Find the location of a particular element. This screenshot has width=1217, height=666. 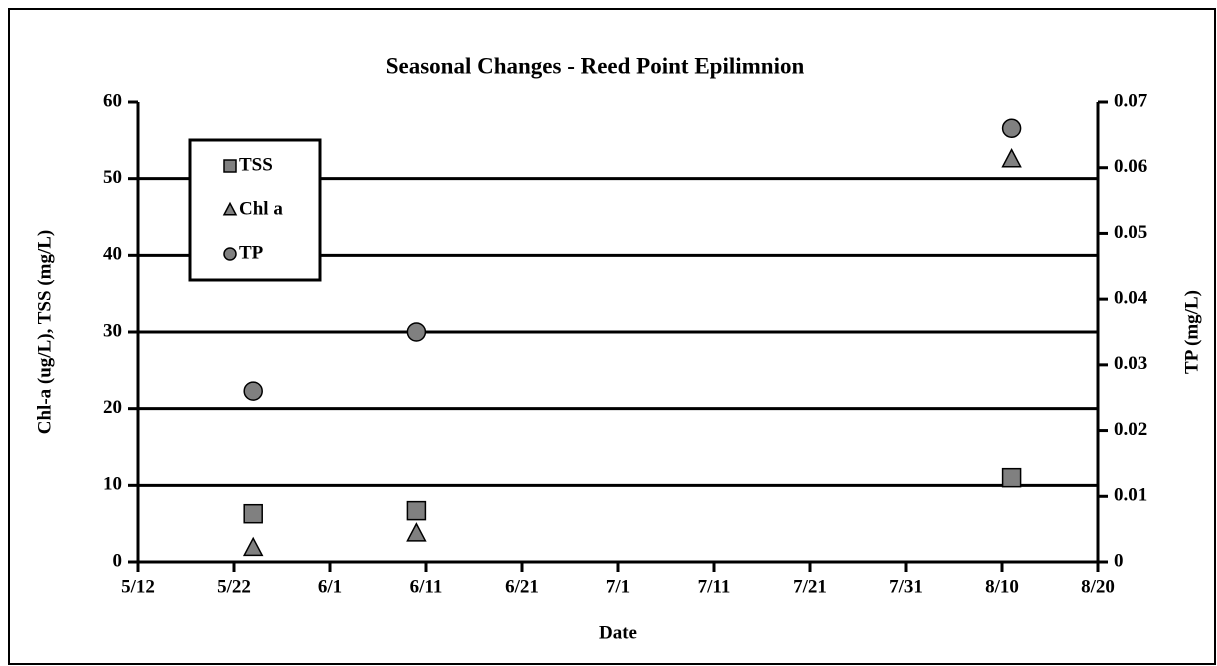

y-tick-label: 10 is located at coordinates (112, 484).